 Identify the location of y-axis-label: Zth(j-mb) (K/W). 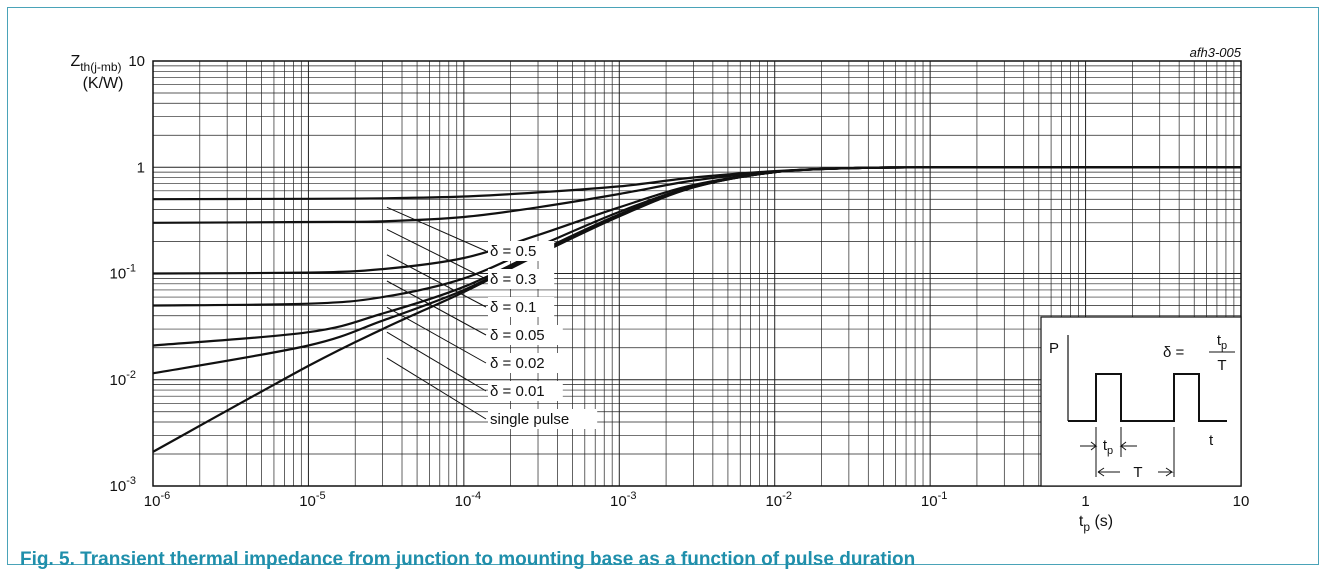
(96, 72).